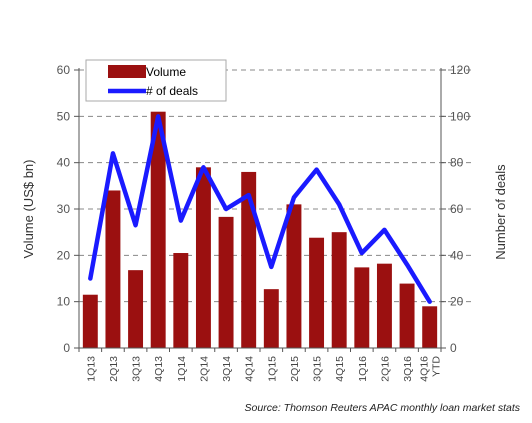 Image resolution: width=532 pixels, height=423 pixels. I want to click on bar-3Q14, so click(226, 282).